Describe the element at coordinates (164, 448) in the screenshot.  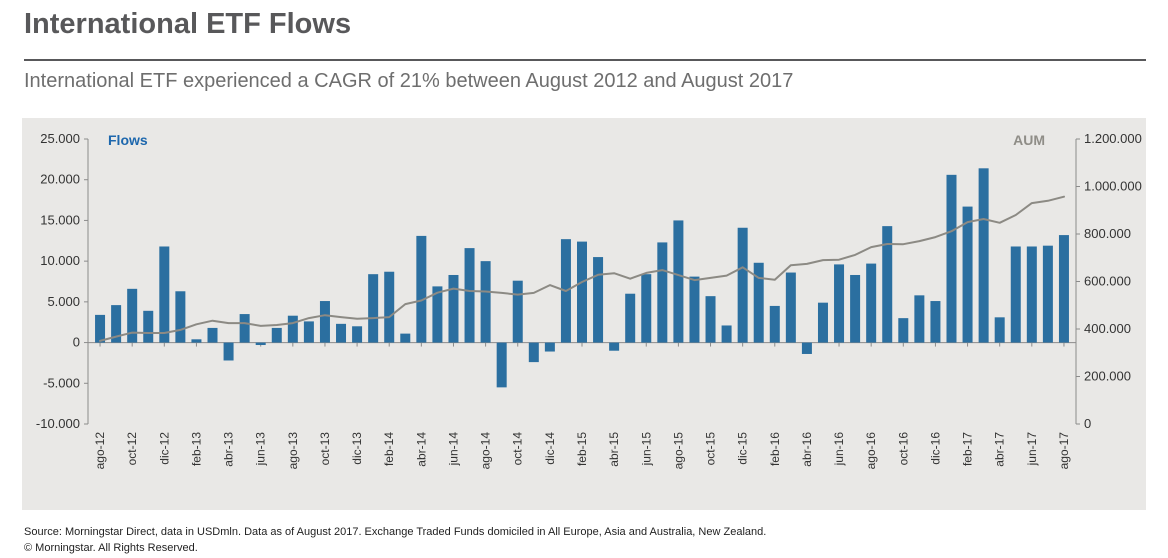
I see `x-axis-tick-label: dic-12` at that location.